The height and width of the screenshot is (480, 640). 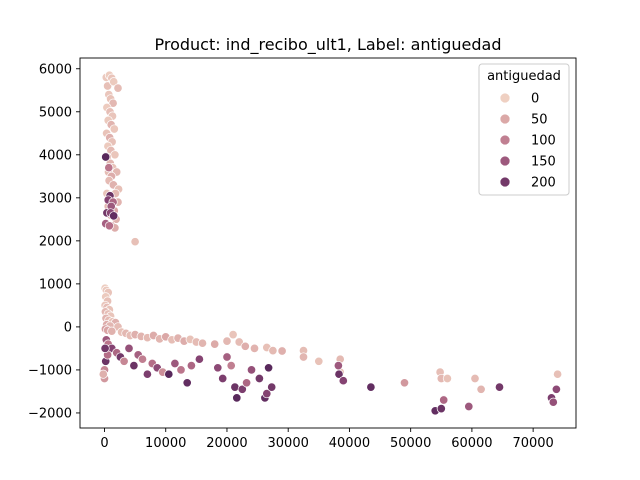 What do you see at coordinates (524, 129) in the screenshot?
I see `legend: antiguedad 0 50 100 150 200` at bounding box center [524, 129].